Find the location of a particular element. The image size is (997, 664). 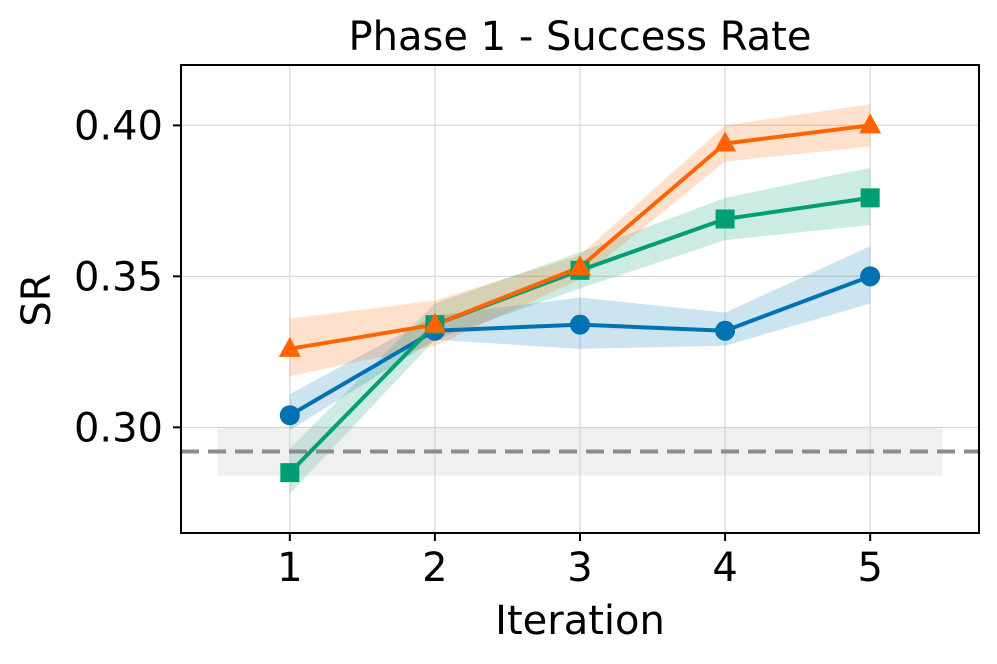

y-tick-label: 0.30 is located at coordinates (118, 428).